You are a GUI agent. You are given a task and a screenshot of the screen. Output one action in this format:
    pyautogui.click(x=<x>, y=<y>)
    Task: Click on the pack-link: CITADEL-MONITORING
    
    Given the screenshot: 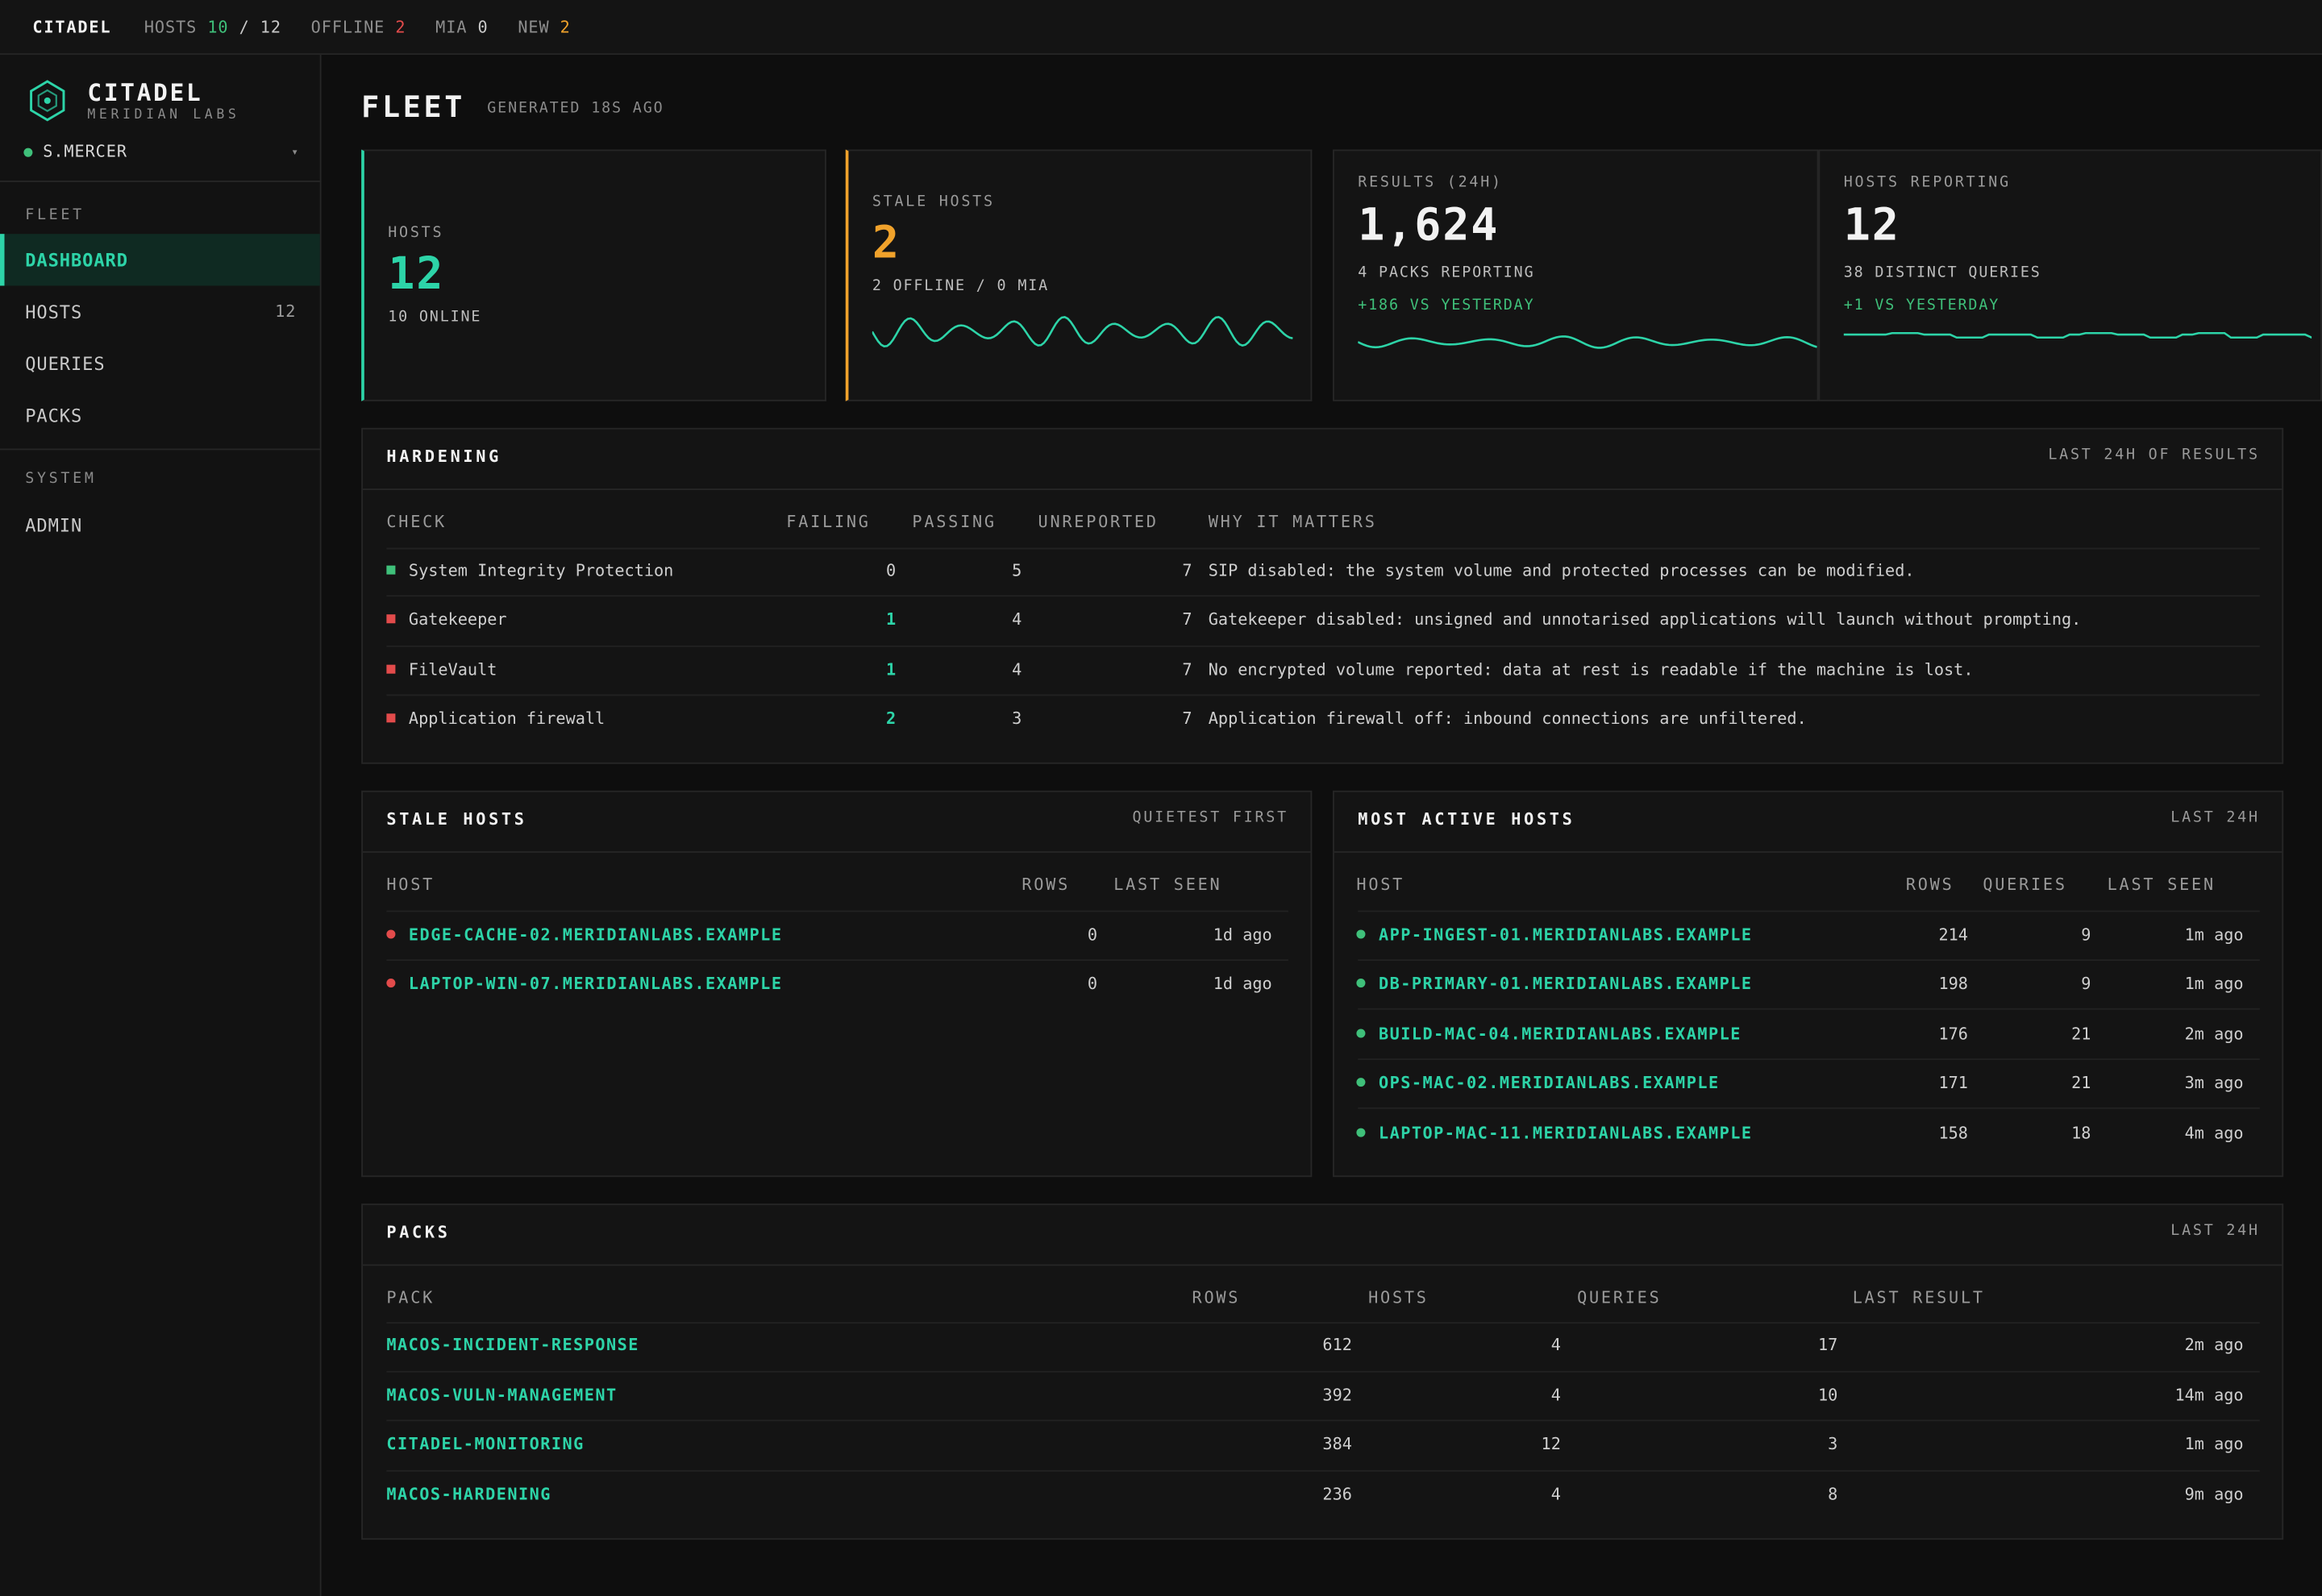 What is the action you would take?
    pyautogui.click(x=485, y=1444)
    